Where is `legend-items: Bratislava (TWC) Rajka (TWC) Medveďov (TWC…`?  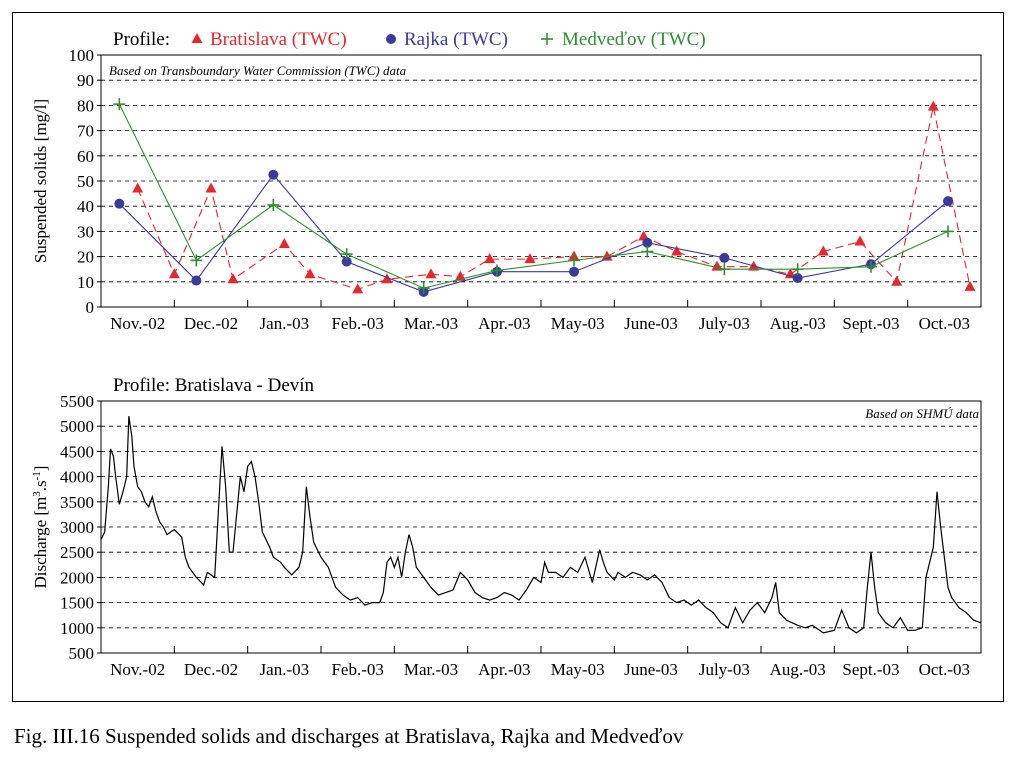
legend-items: Bratislava (TWC) Rajka (TWC) Medveďov (TWC… is located at coordinates (448, 39).